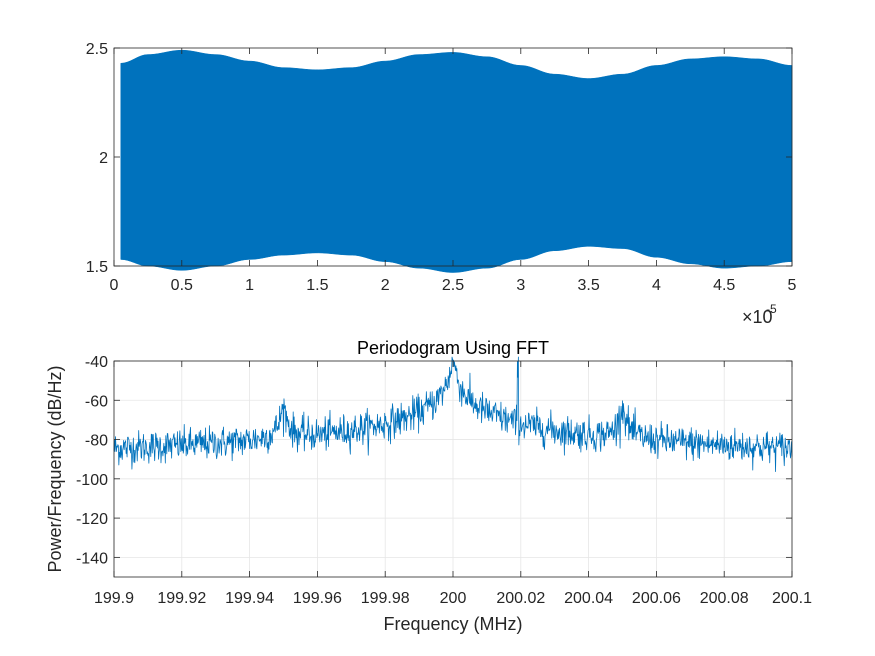 This screenshot has width=875, height=656. I want to click on bottom-x-tick-label: 199.94, so click(249, 598).